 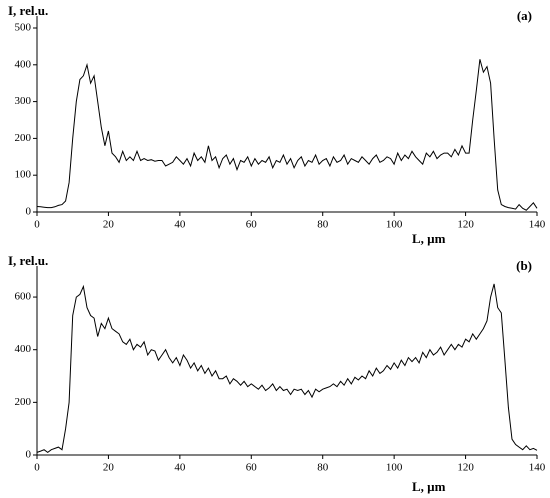 What do you see at coordinates (23, 28) in the screenshot?
I see `y-tick-label: 500` at bounding box center [23, 28].